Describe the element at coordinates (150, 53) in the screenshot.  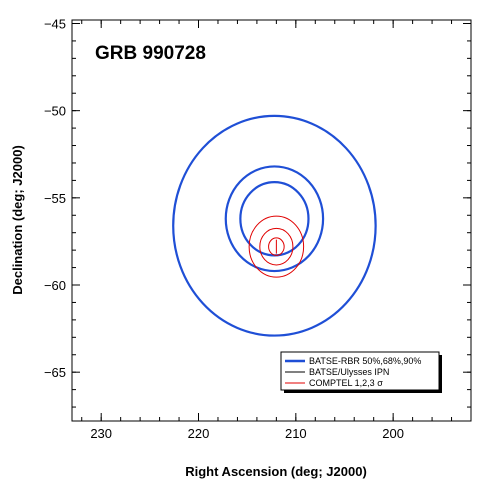
I see `chart-annotation: GRB 990728` at that location.